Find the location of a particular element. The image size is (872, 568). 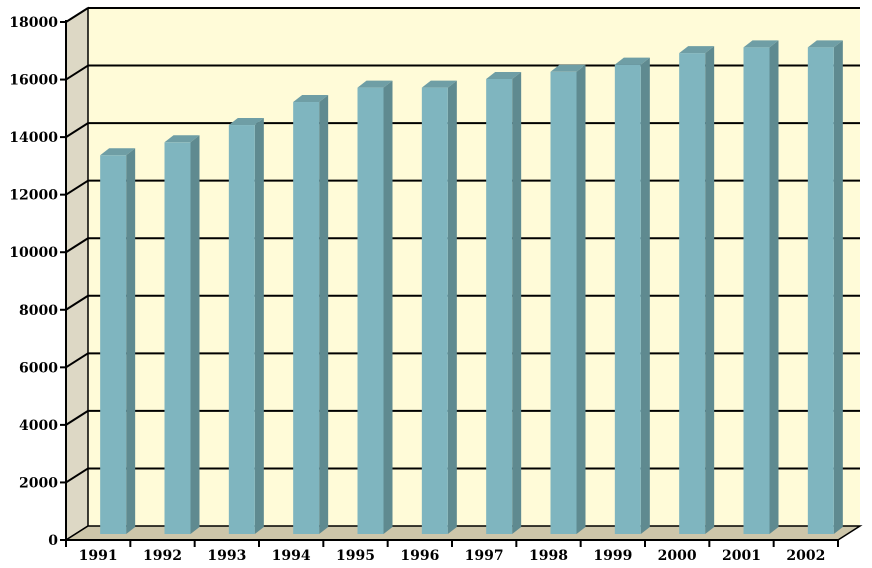

bar-front-1991 is located at coordinates (113, 344).